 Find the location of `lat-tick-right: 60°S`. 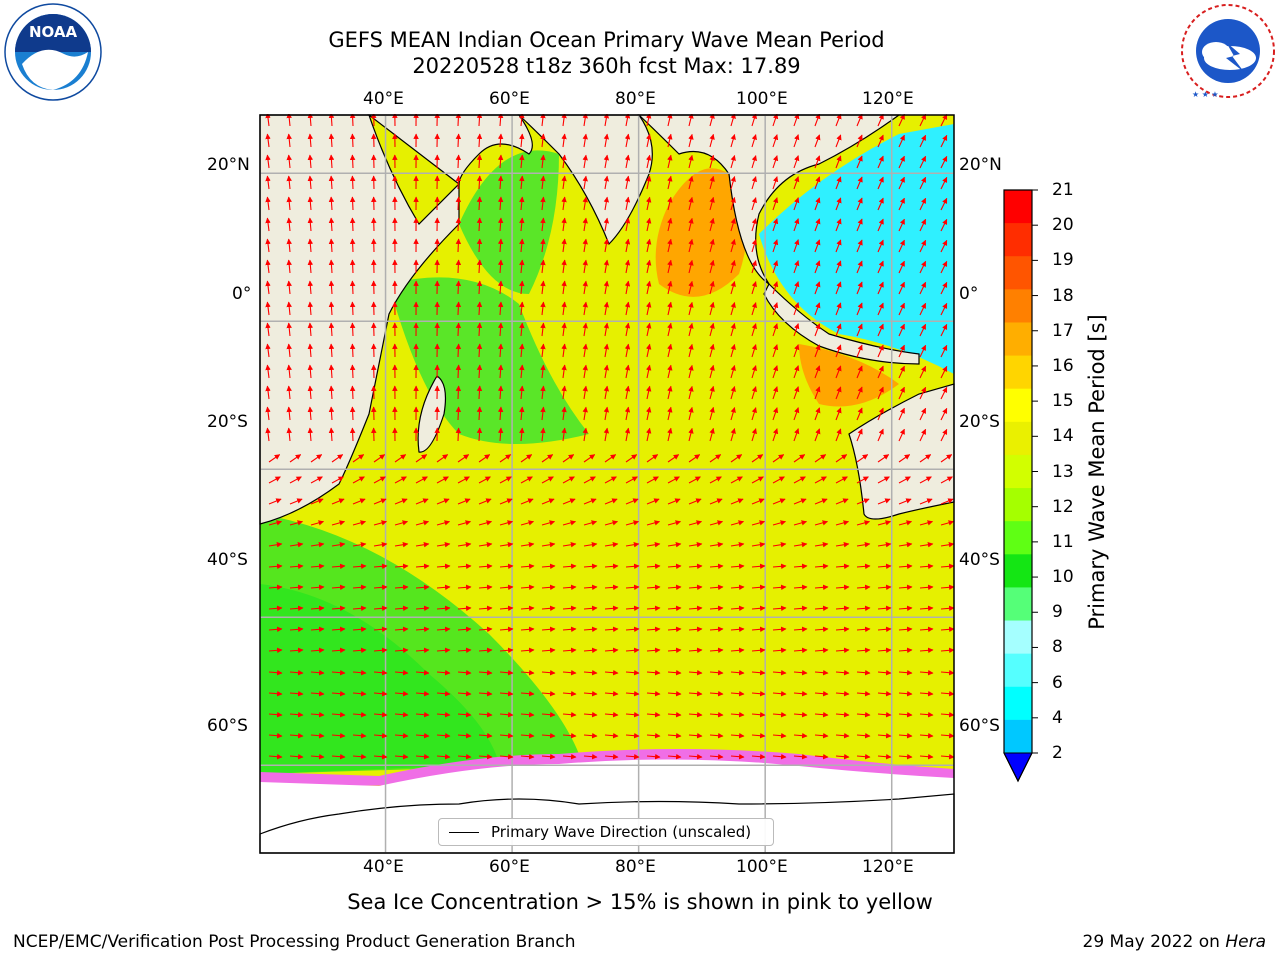

lat-tick-right: 60°S is located at coordinates (979, 726).